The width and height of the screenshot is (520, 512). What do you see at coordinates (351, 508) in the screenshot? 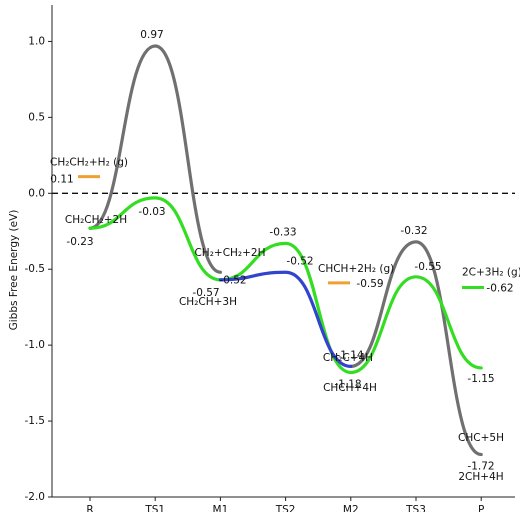
I see `x-tick-label: M2` at bounding box center [351, 508].